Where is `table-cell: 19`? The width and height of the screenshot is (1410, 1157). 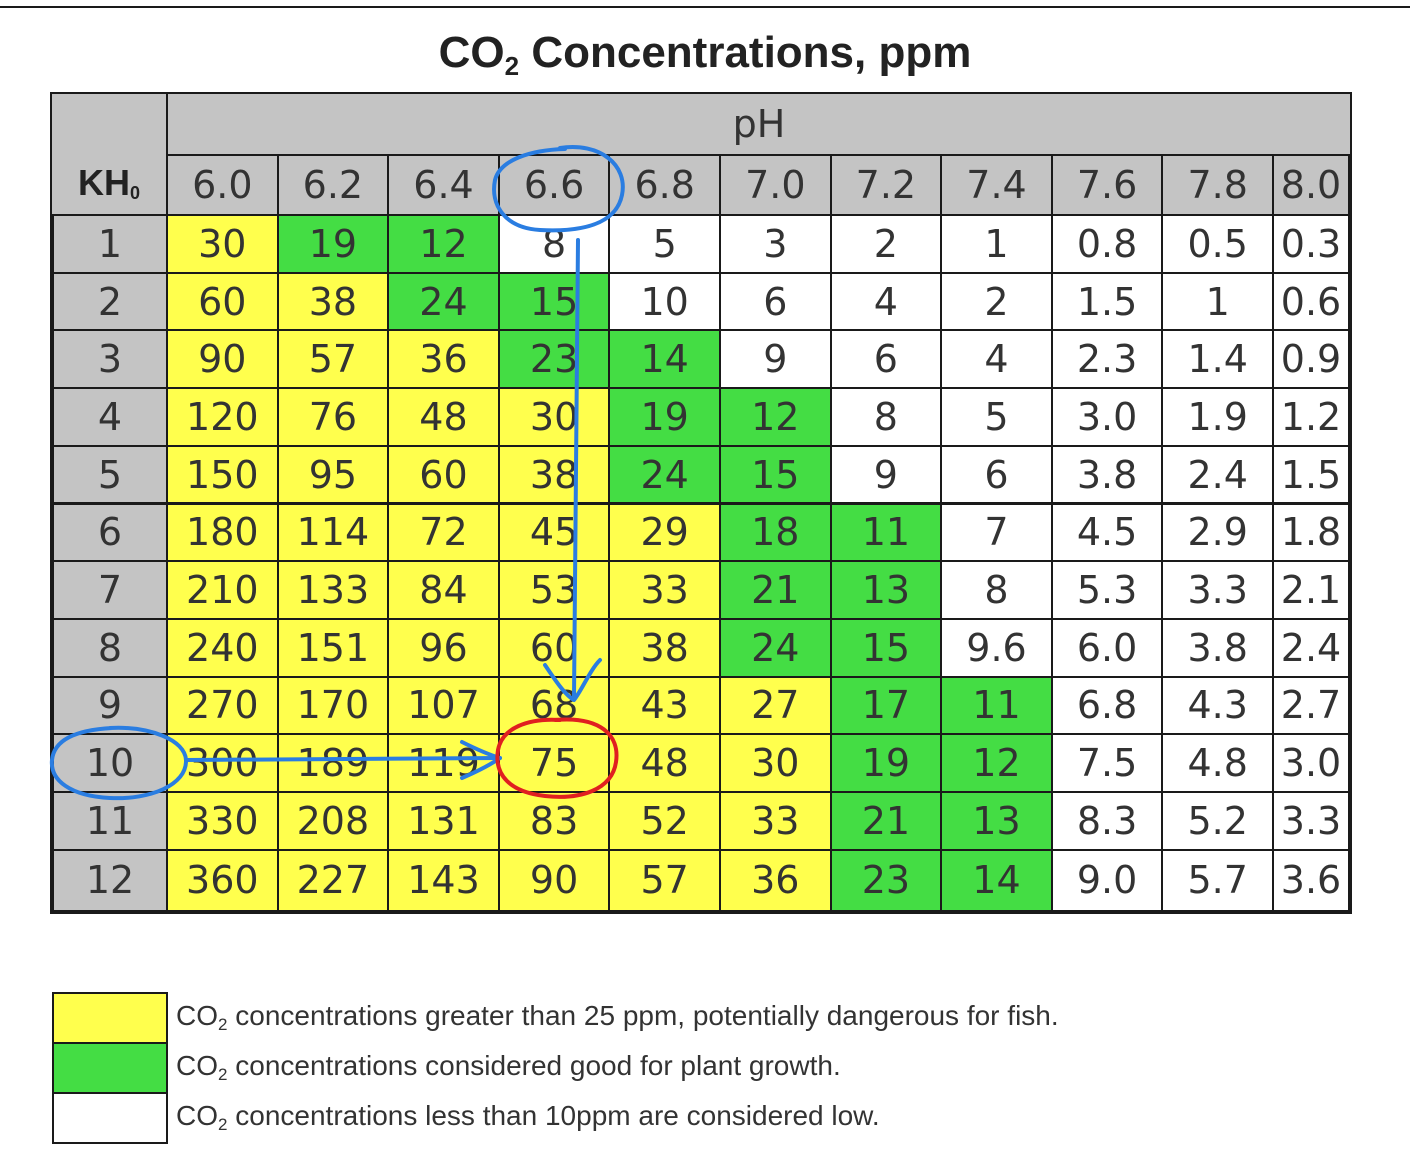
table-cell: 19 is located at coordinates (664, 417).